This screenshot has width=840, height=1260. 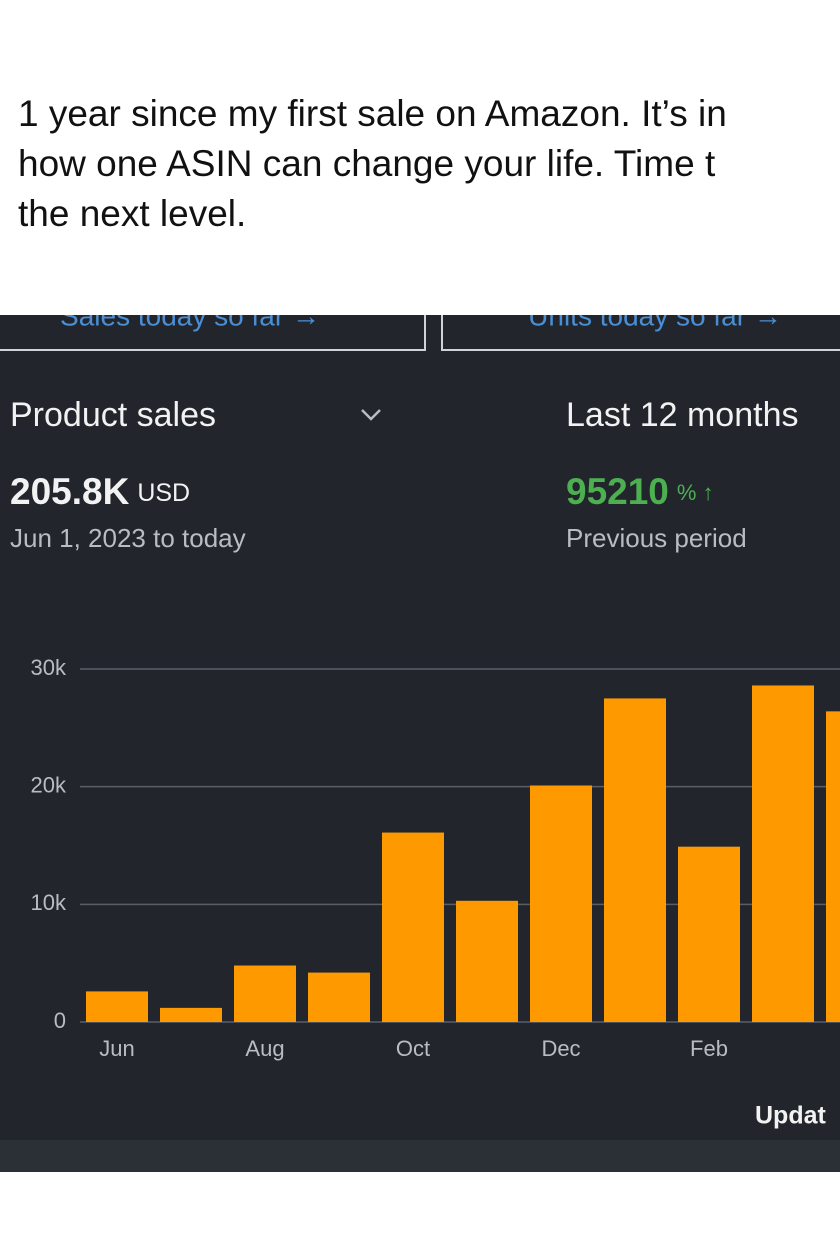 What do you see at coordinates (420, 1156) in the screenshot?
I see `card-footer-strip` at bounding box center [420, 1156].